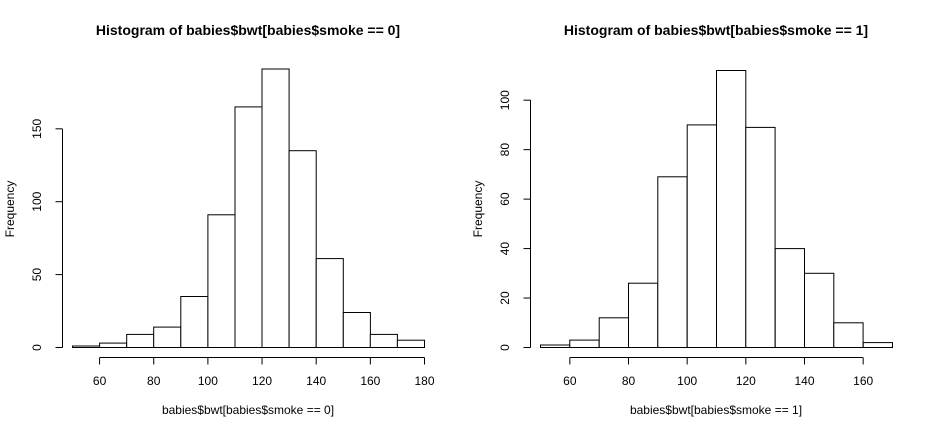 The width and height of the screenshot is (936, 432). What do you see at coordinates (505, 249) in the screenshot?
I see `y-tick-label: 40` at bounding box center [505, 249].